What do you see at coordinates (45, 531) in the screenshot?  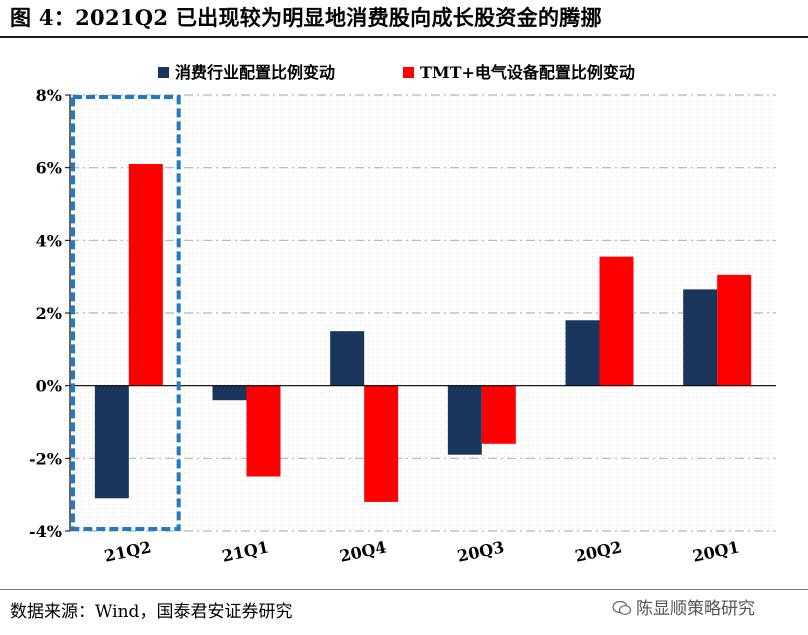 I see `y-tick-label: -4%` at bounding box center [45, 531].